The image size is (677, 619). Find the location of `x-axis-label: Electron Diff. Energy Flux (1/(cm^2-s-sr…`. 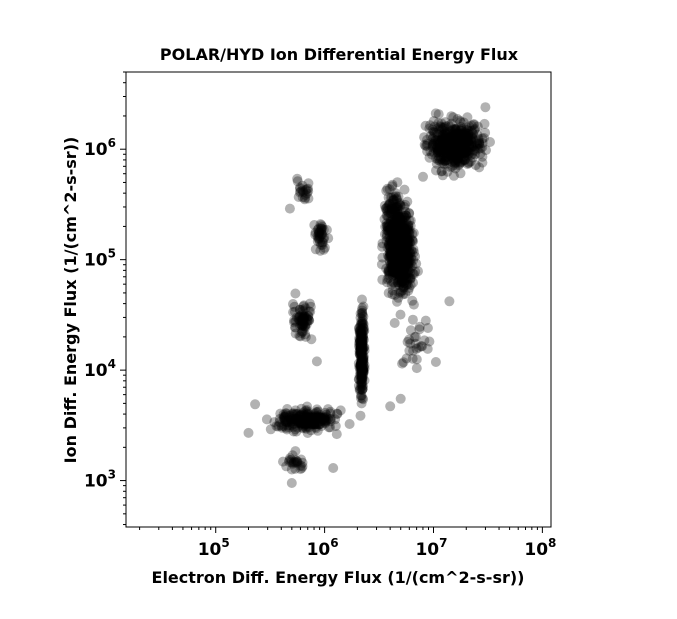

x-axis-label: Electron Diff. Energy Flux (1/(cm^2-s-sr… is located at coordinates (338, 577).